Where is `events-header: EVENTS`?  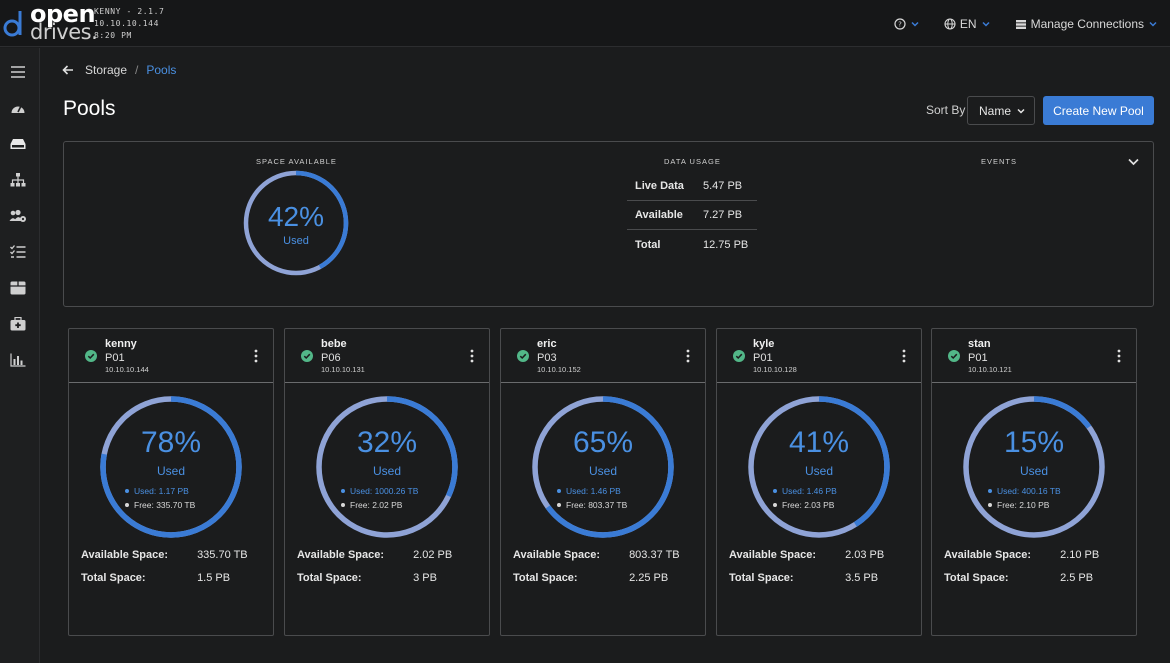
events-header: EVENTS is located at coordinates (999, 161).